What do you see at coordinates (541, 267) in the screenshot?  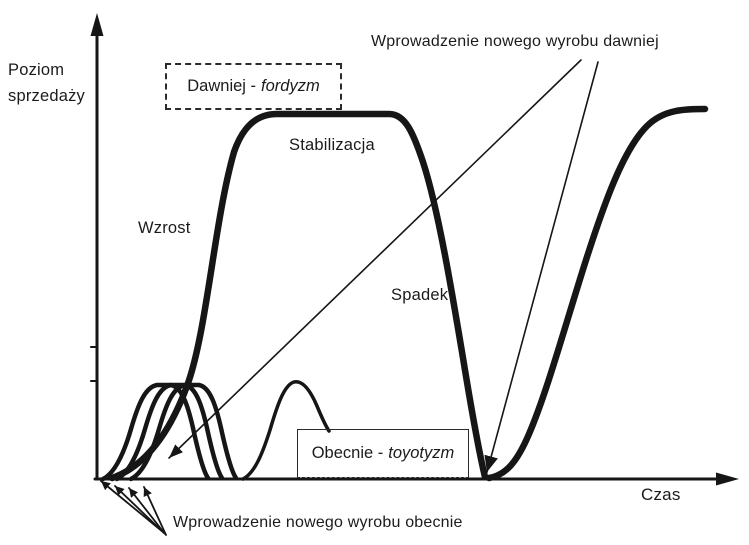 I see `old-intro-pointer-to-cycle-end` at bounding box center [541, 267].